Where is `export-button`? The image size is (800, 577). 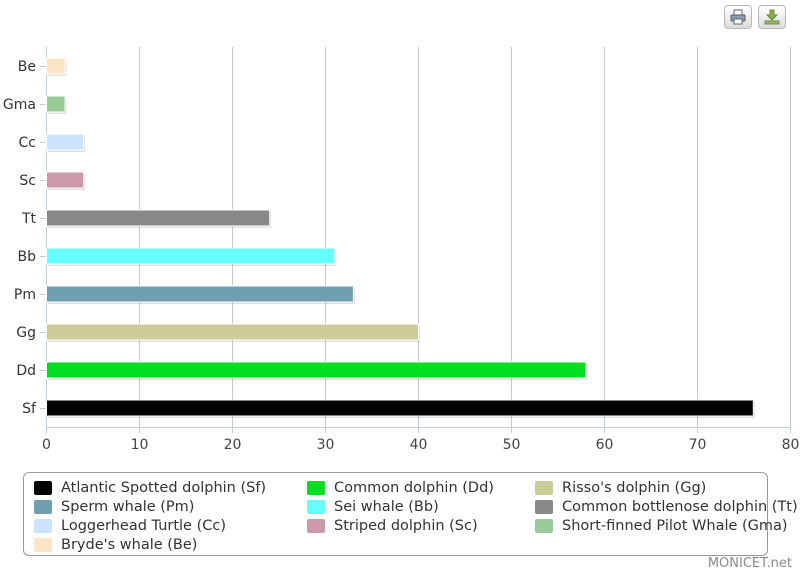 export-button is located at coordinates (772, 17).